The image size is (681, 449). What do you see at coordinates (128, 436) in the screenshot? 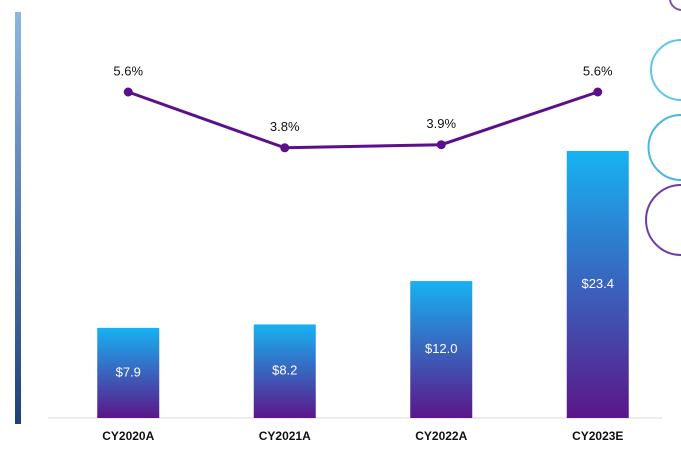
I see `x-tick-label: CY2020A` at bounding box center [128, 436].